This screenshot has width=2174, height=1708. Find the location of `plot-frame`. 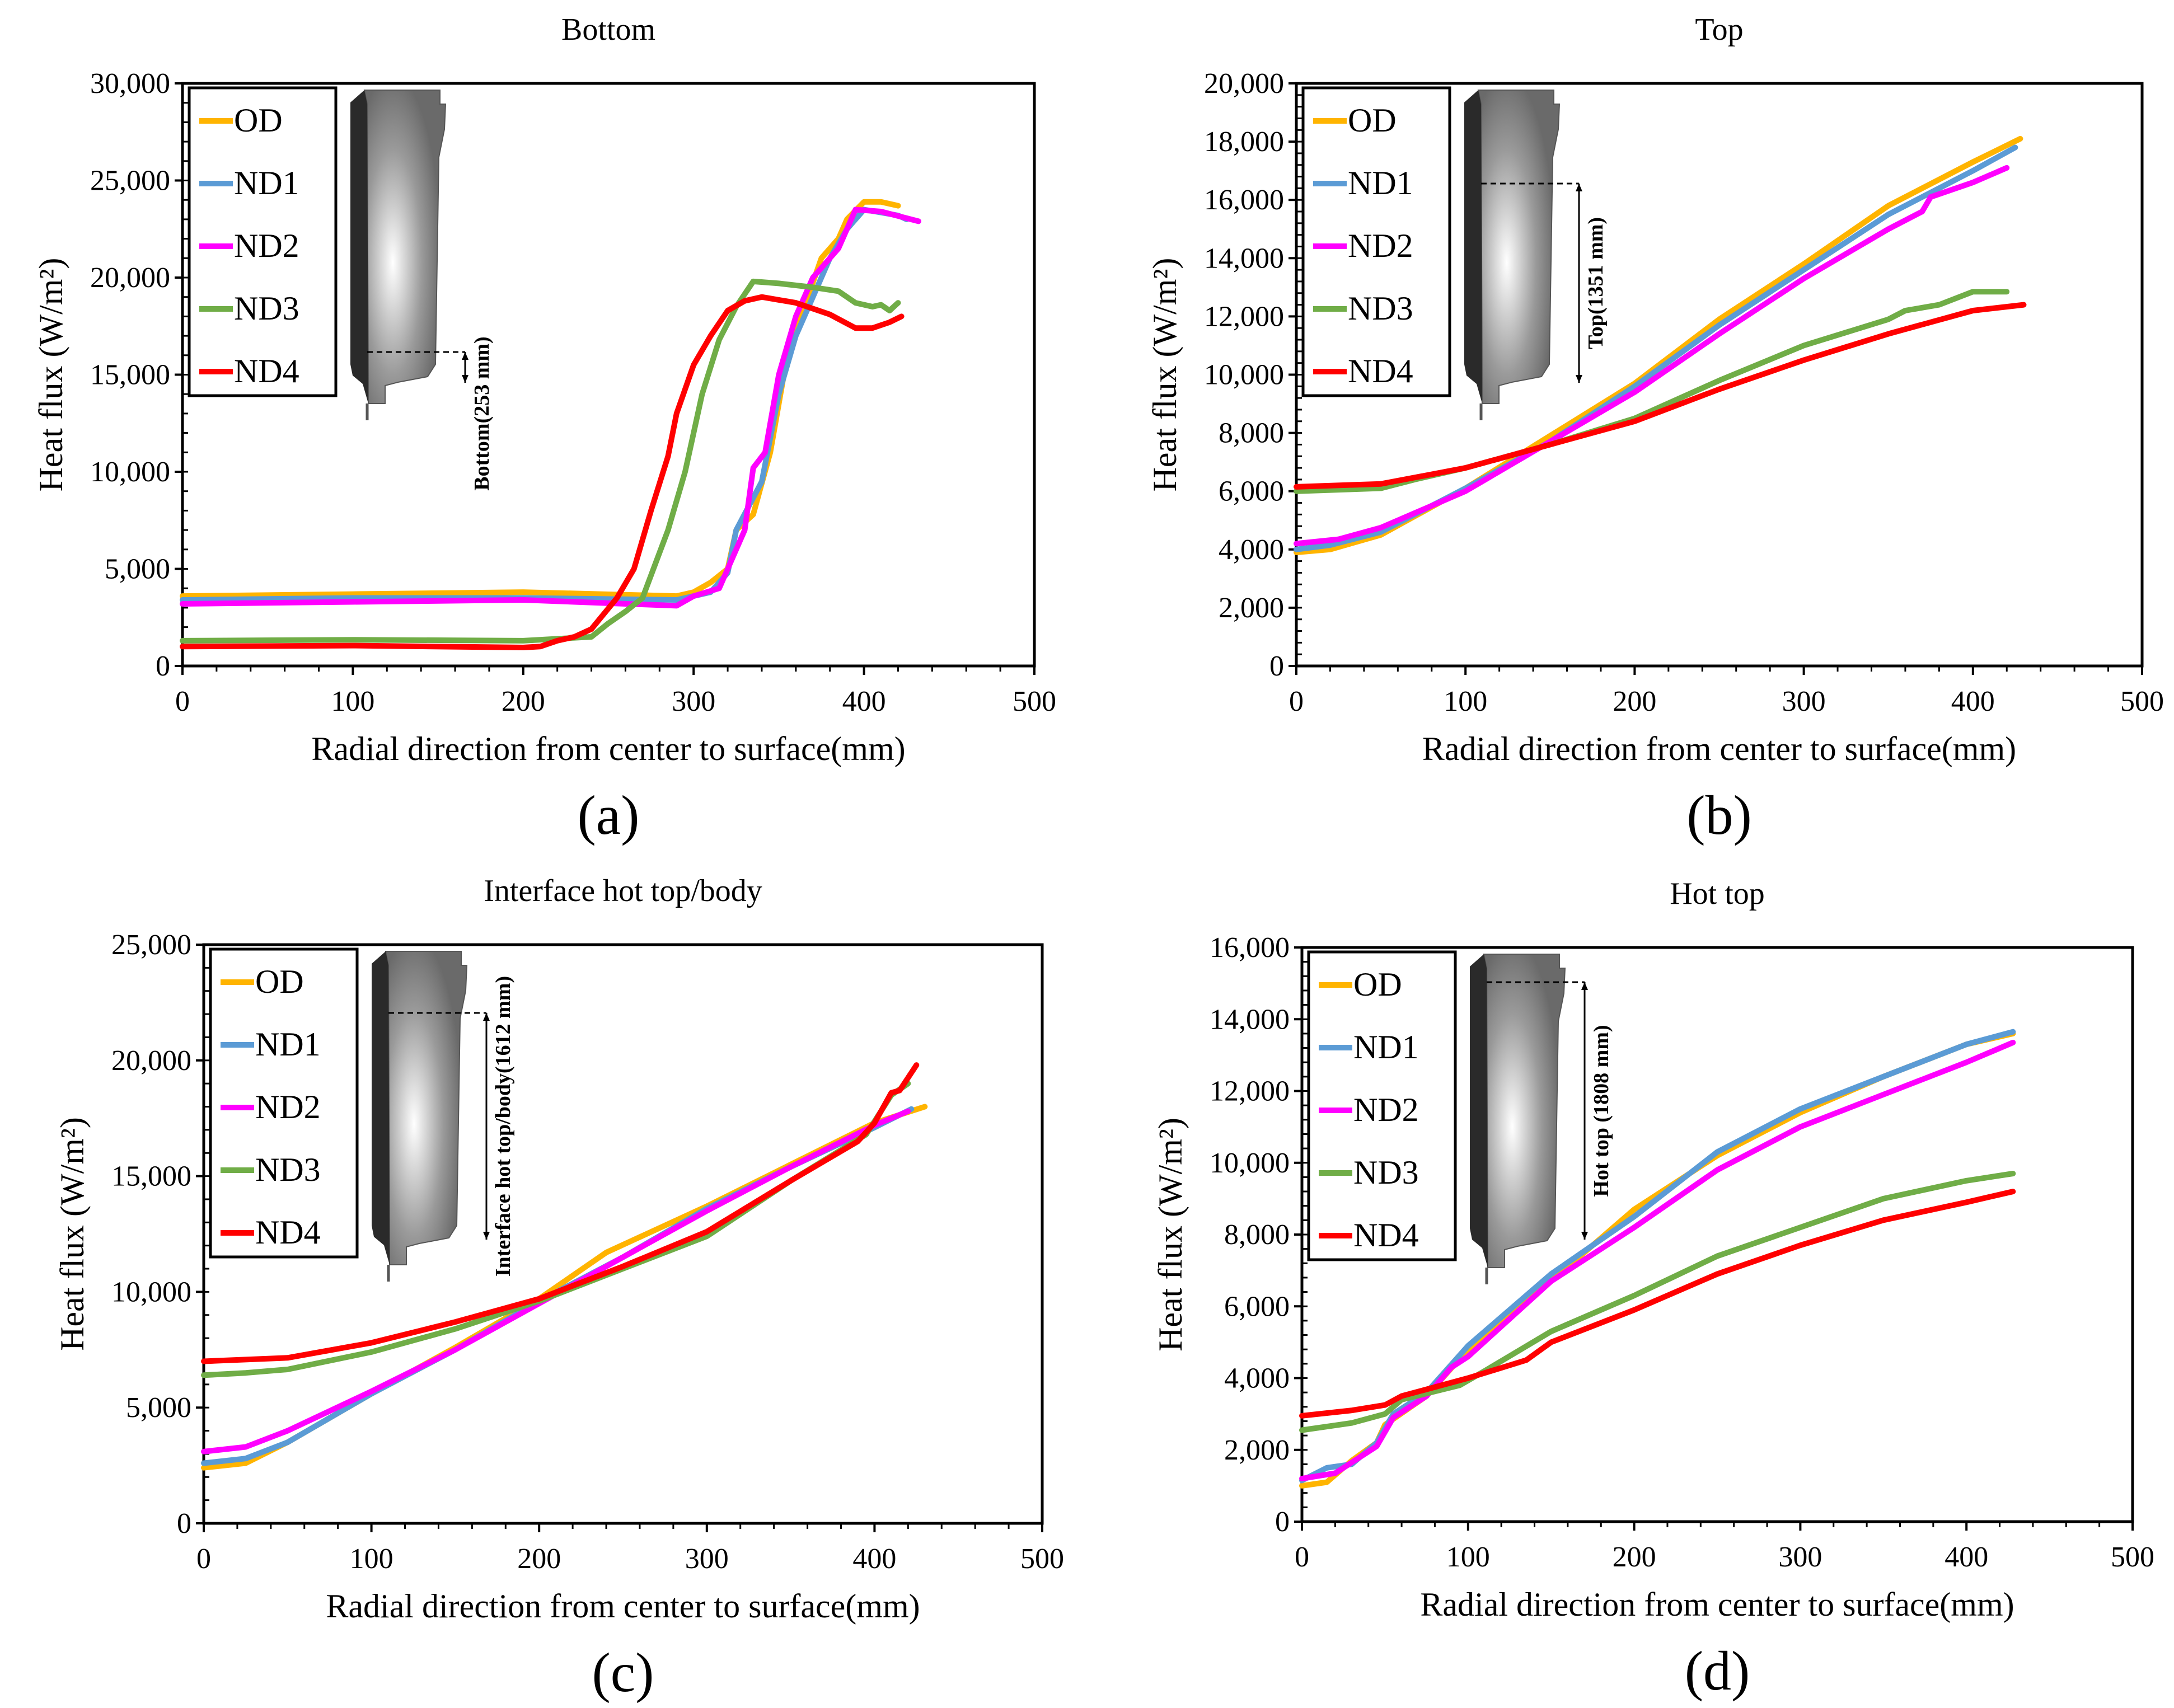

plot-frame is located at coordinates (623, 1234).